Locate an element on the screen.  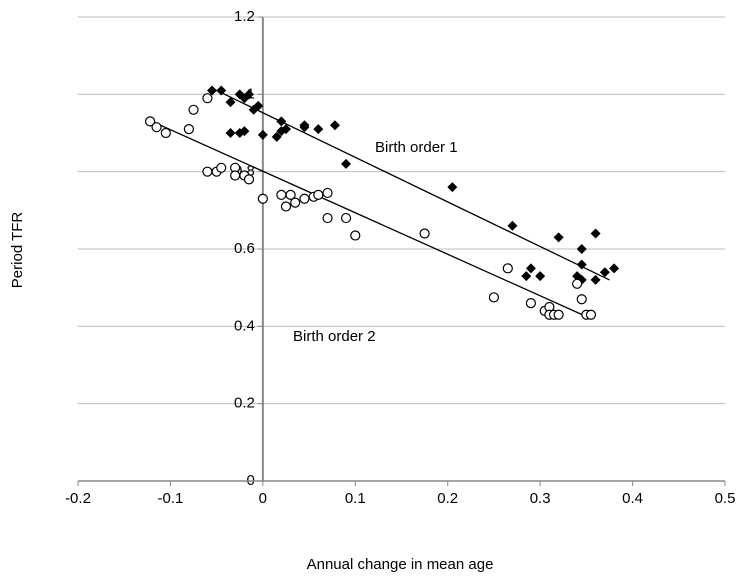
x-tick-label: 0.2 is located at coordinates (447, 498).